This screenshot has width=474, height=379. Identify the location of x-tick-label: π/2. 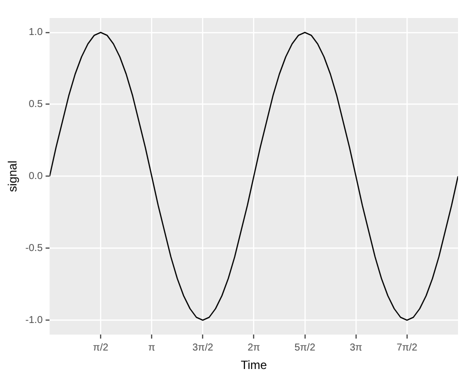
(101, 348).